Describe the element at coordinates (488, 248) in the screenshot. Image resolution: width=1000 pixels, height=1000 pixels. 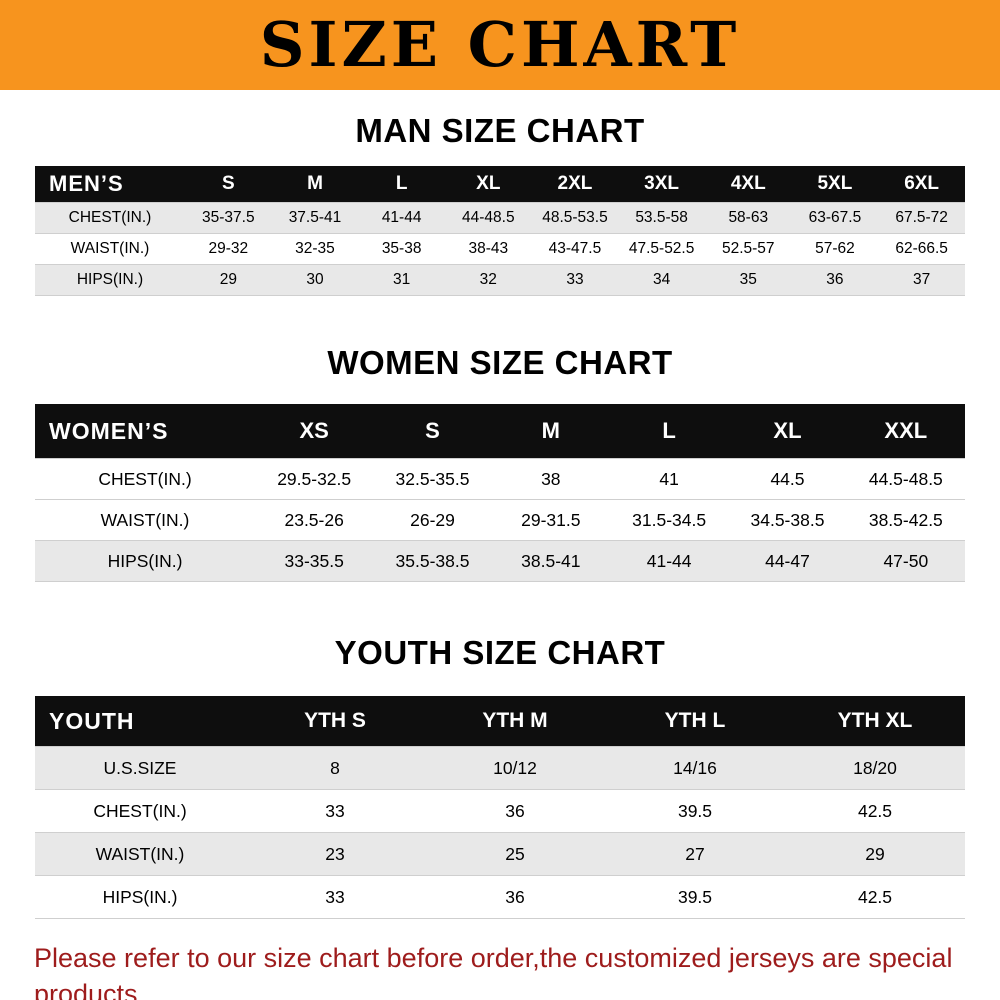
I see `table-cell: 38-43` at that location.